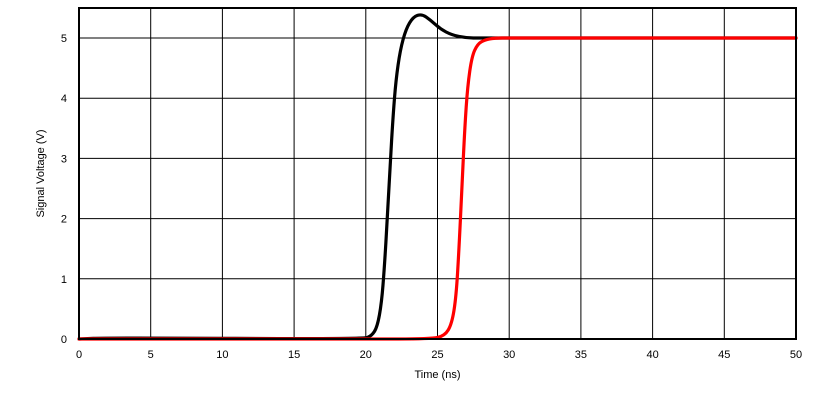 Image resolution: width=827 pixels, height=401 pixels. What do you see at coordinates (366, 355) in the screenshot?
I see `x-tick-label: 20` at bounding box center [366, 355].